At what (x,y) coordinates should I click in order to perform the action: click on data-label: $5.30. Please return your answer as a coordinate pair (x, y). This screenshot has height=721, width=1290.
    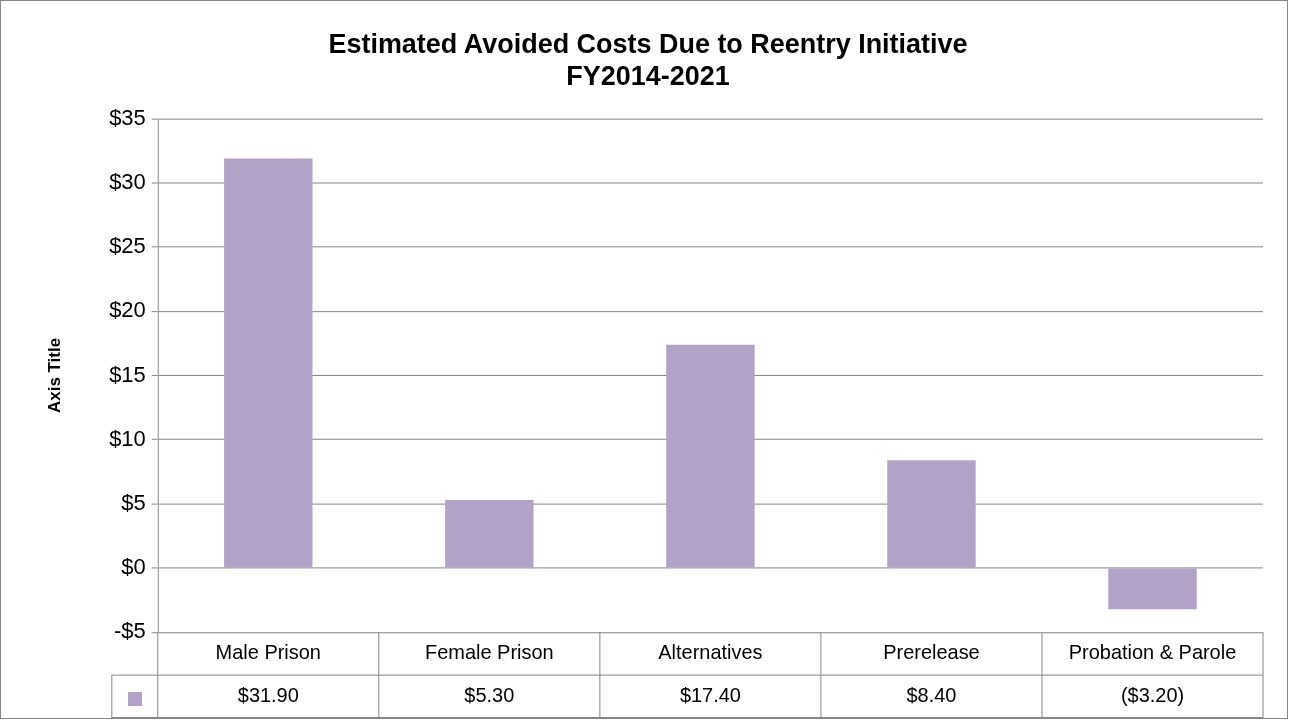
    Looking at the image, I should click on (489, 695).